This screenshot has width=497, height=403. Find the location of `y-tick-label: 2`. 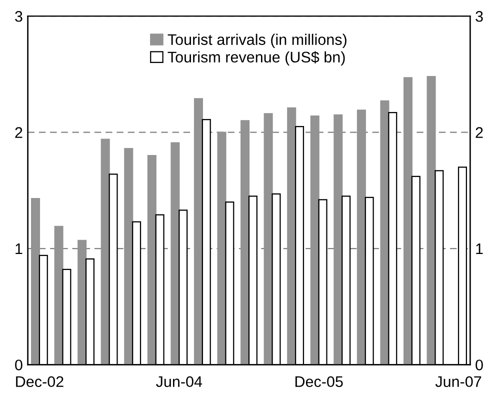

y-tick-label: 2 is located at coordinates (18, 132).